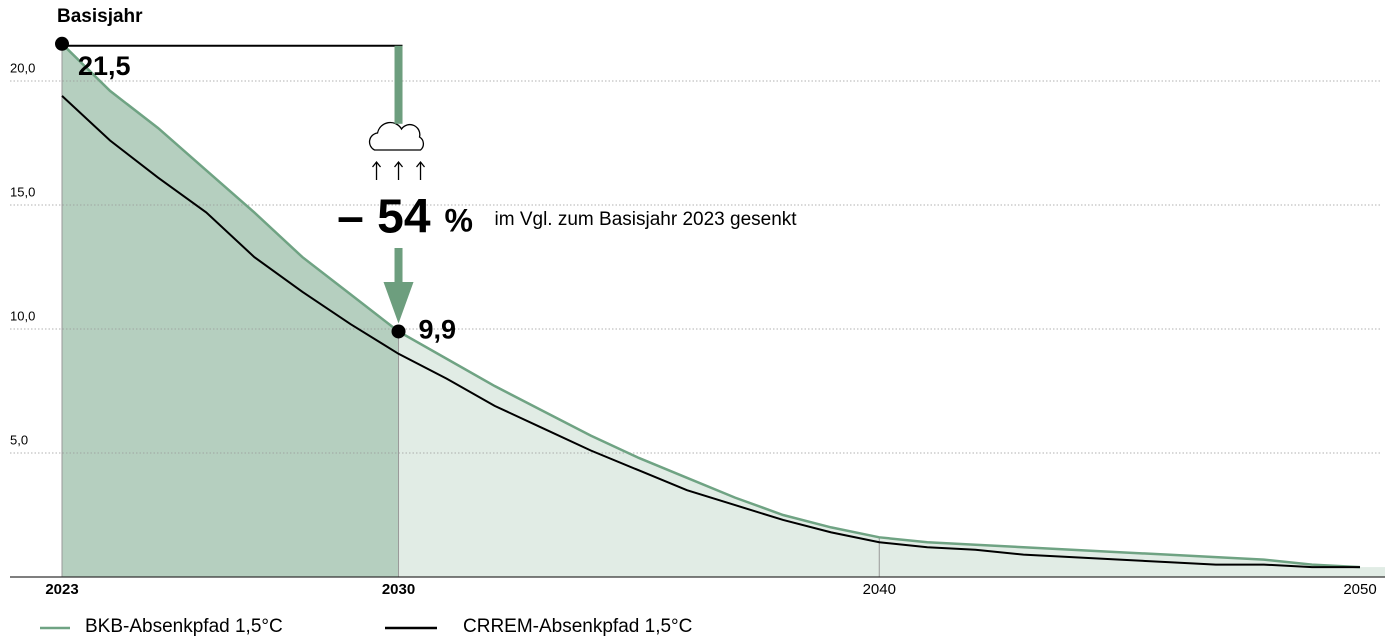 Image resolution: width=1397 pixels, height=642 pixels. What do you see at coordinates (397, 150) in the screenshot?
I see `cloud-icon` at bounding box center [397, 150].